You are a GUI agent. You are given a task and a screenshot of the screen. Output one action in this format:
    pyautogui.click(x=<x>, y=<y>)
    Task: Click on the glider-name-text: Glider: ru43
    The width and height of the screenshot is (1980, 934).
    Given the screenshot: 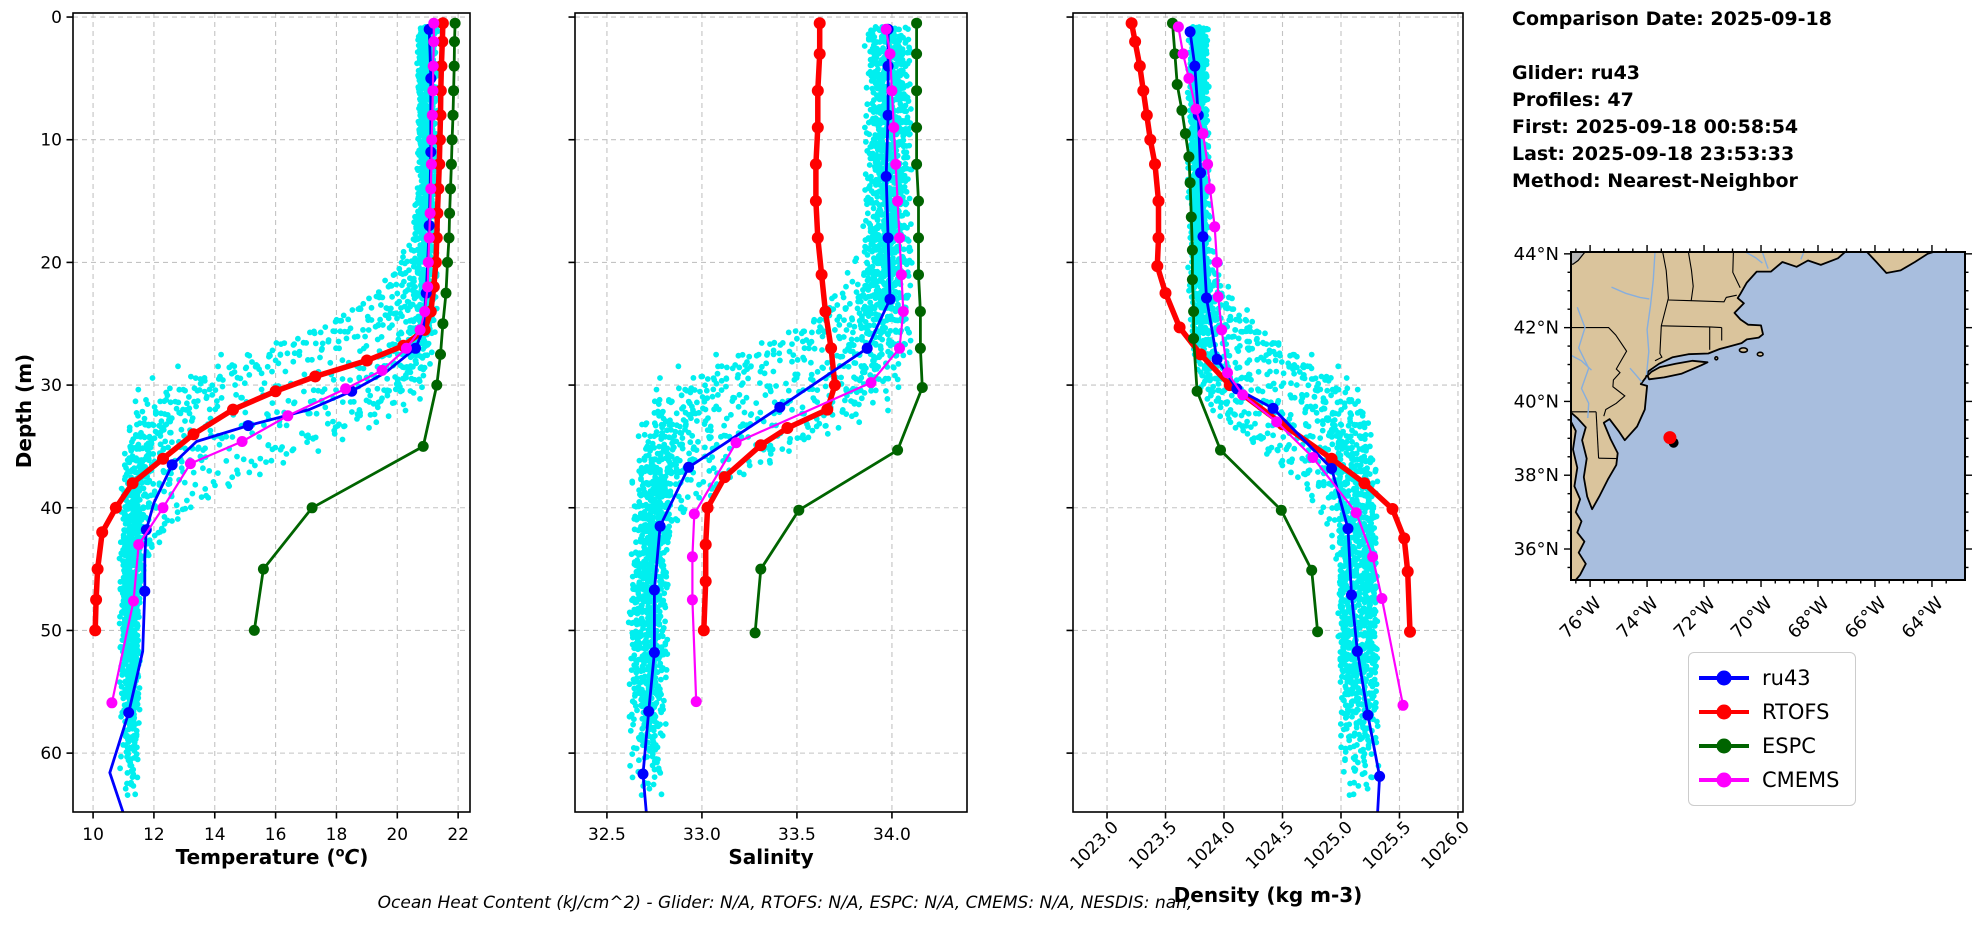 What is the action you would take?
    pyautogui.click(x=1576, y=73)
    